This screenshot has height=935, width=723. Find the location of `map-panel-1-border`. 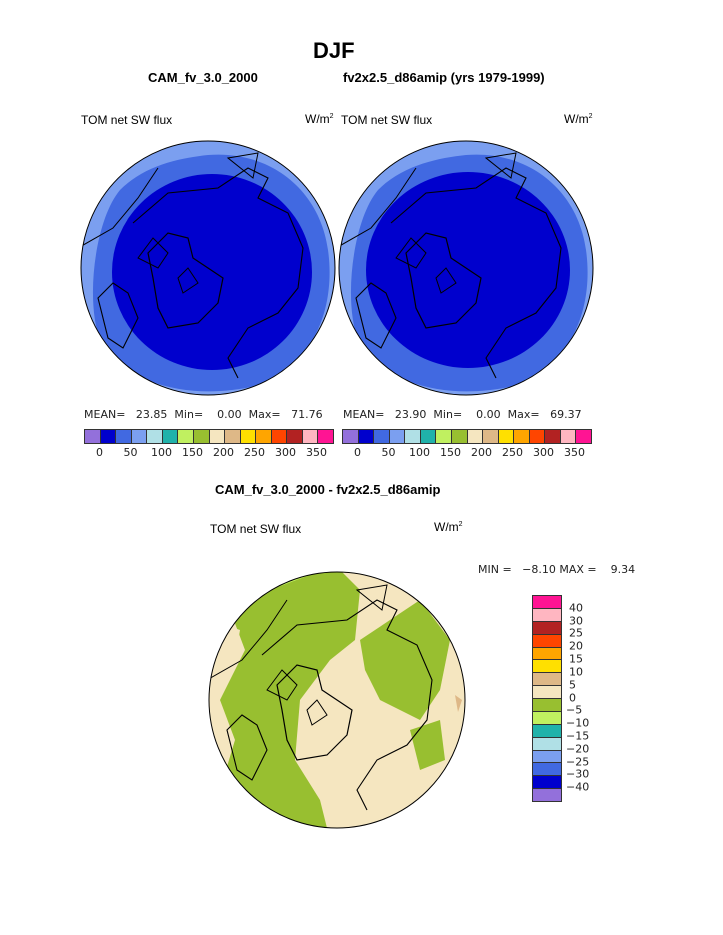

map-panel-1-border is located at coordinates (208, 268).